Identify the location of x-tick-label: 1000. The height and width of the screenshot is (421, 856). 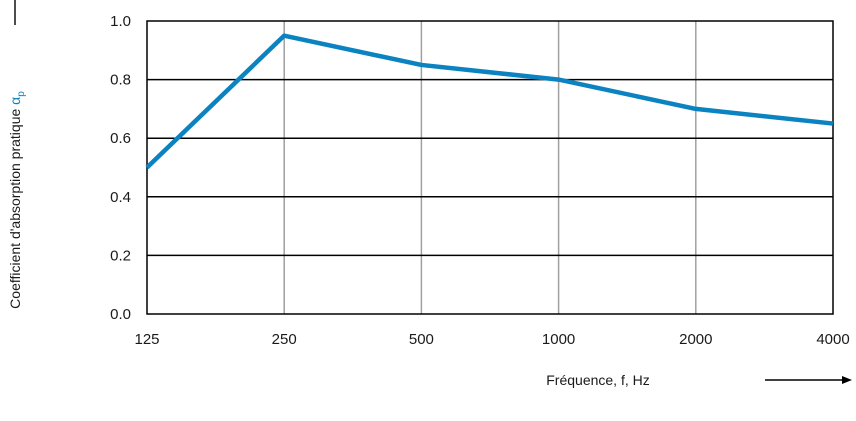
(558, 339).